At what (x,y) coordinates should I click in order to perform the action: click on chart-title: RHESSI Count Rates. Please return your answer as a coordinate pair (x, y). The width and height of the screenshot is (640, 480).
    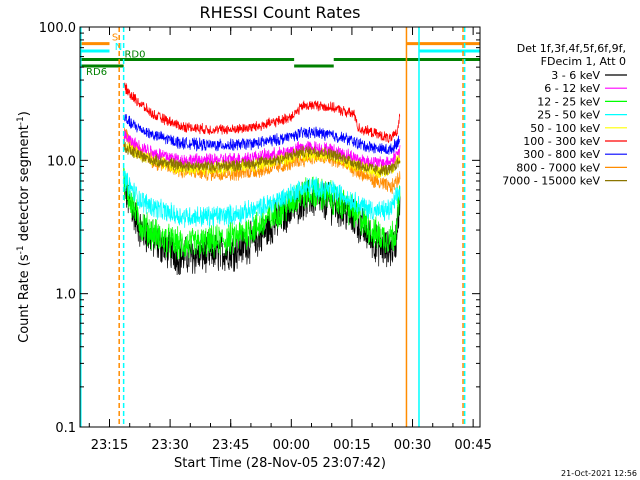
    Looking at the image, I should click on (280, 12).